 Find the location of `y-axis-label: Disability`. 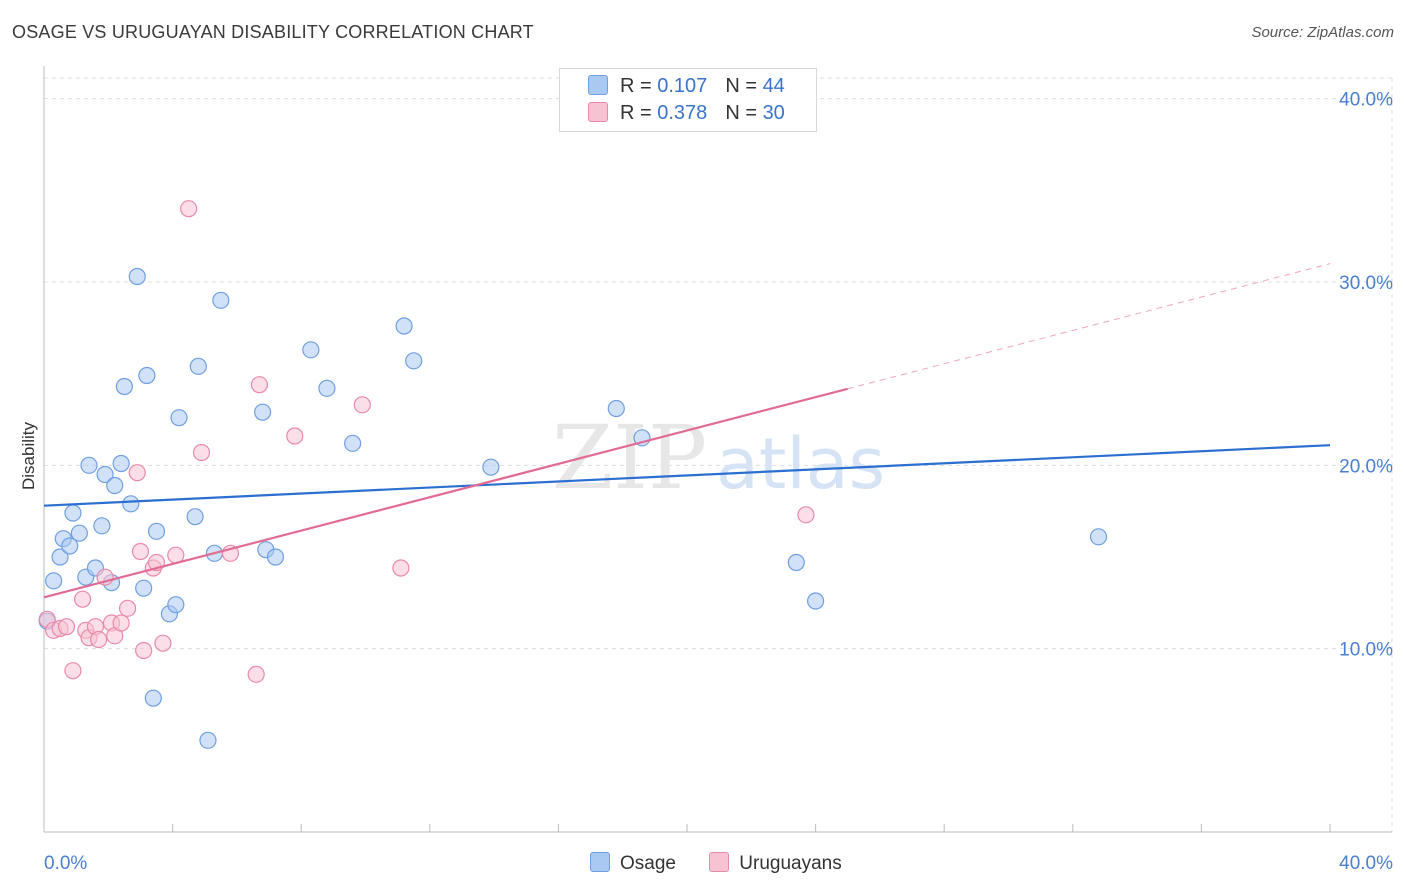

y-axis-label: Disability is located at coordinates (28, 455).